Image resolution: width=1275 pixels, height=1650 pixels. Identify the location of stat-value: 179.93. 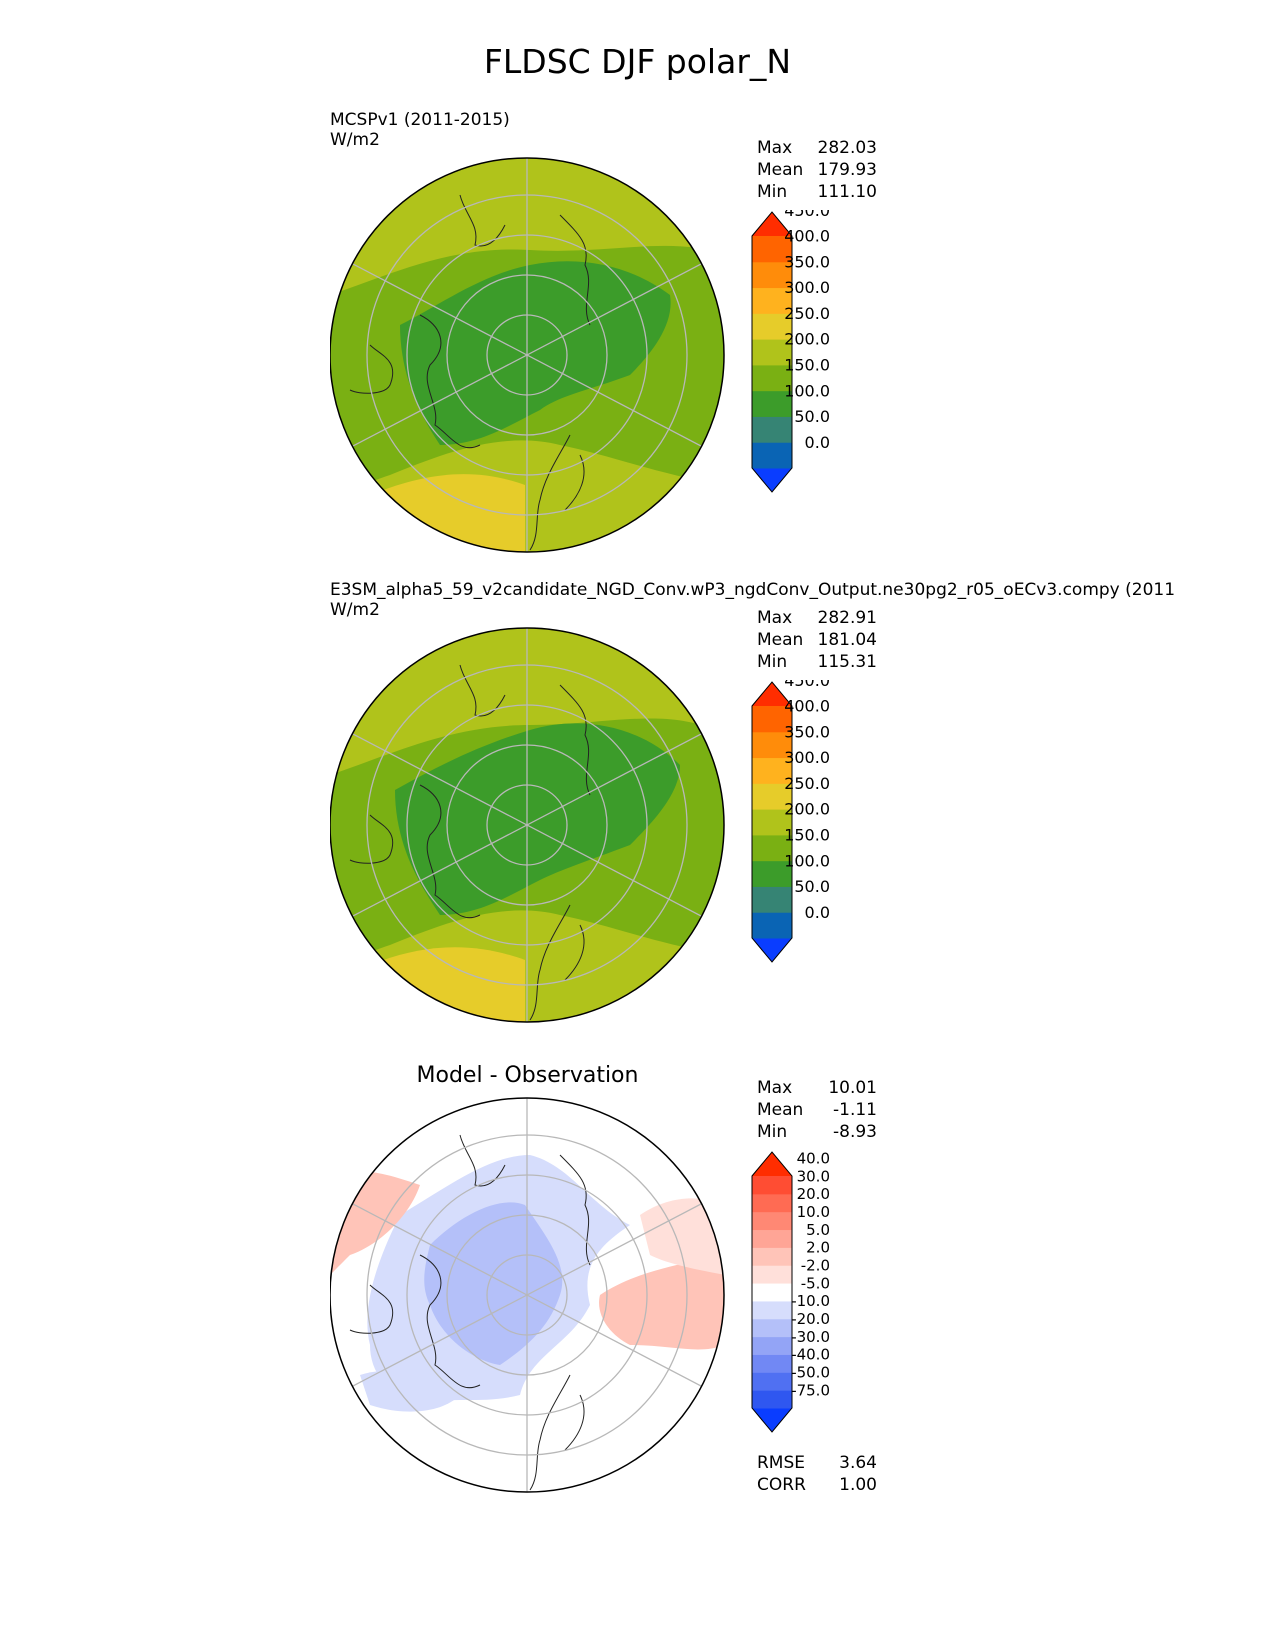
(847, 170).